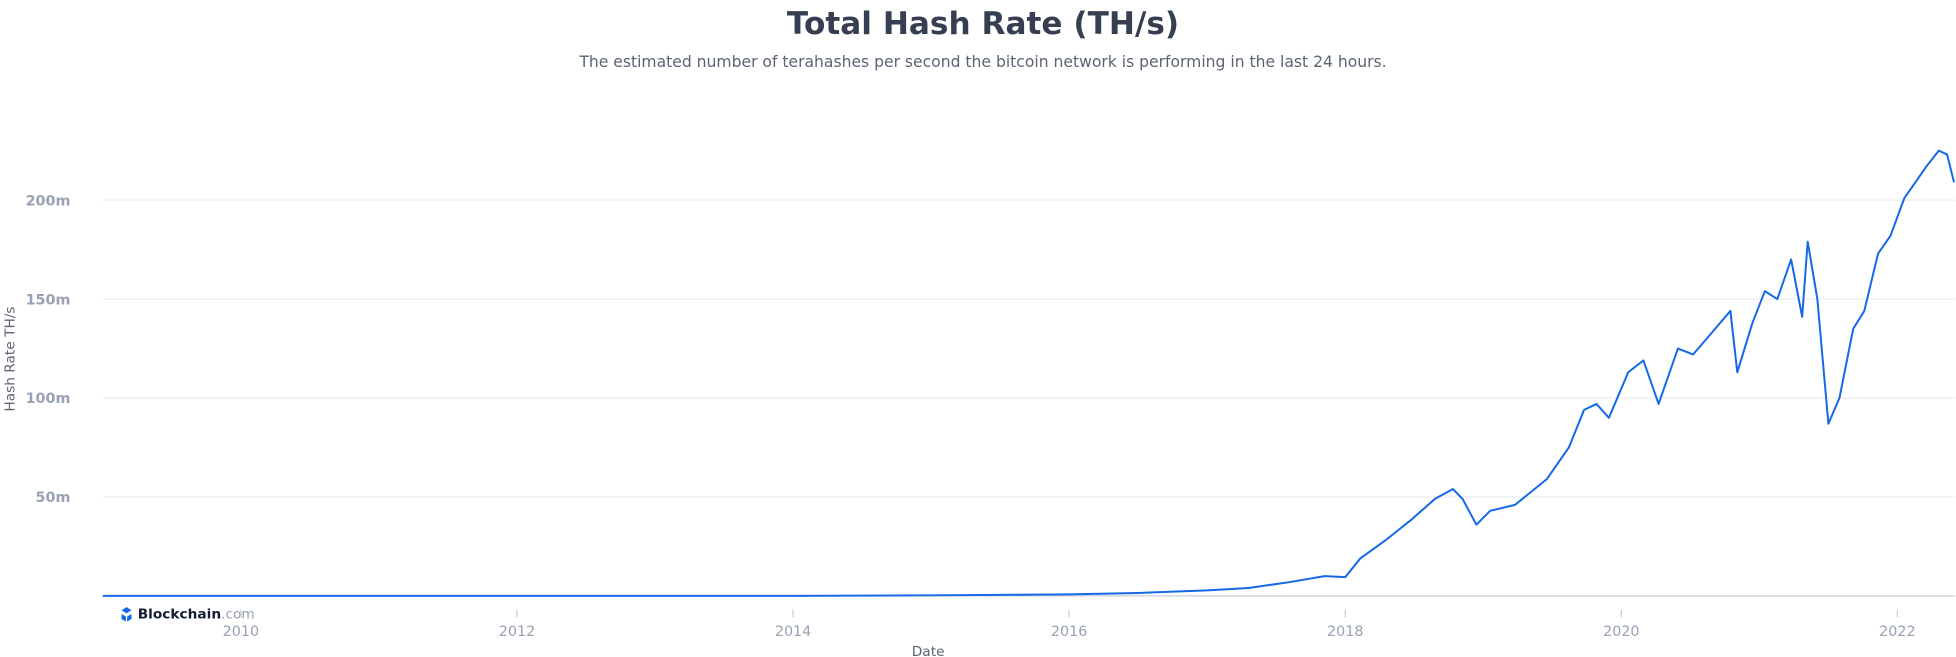 Image resolution: width=1956 pixels, height=657 pixels. Describe the element at coordinates (48, 201) in the screenshot. I see `y-tick-label: 200m` at that location.